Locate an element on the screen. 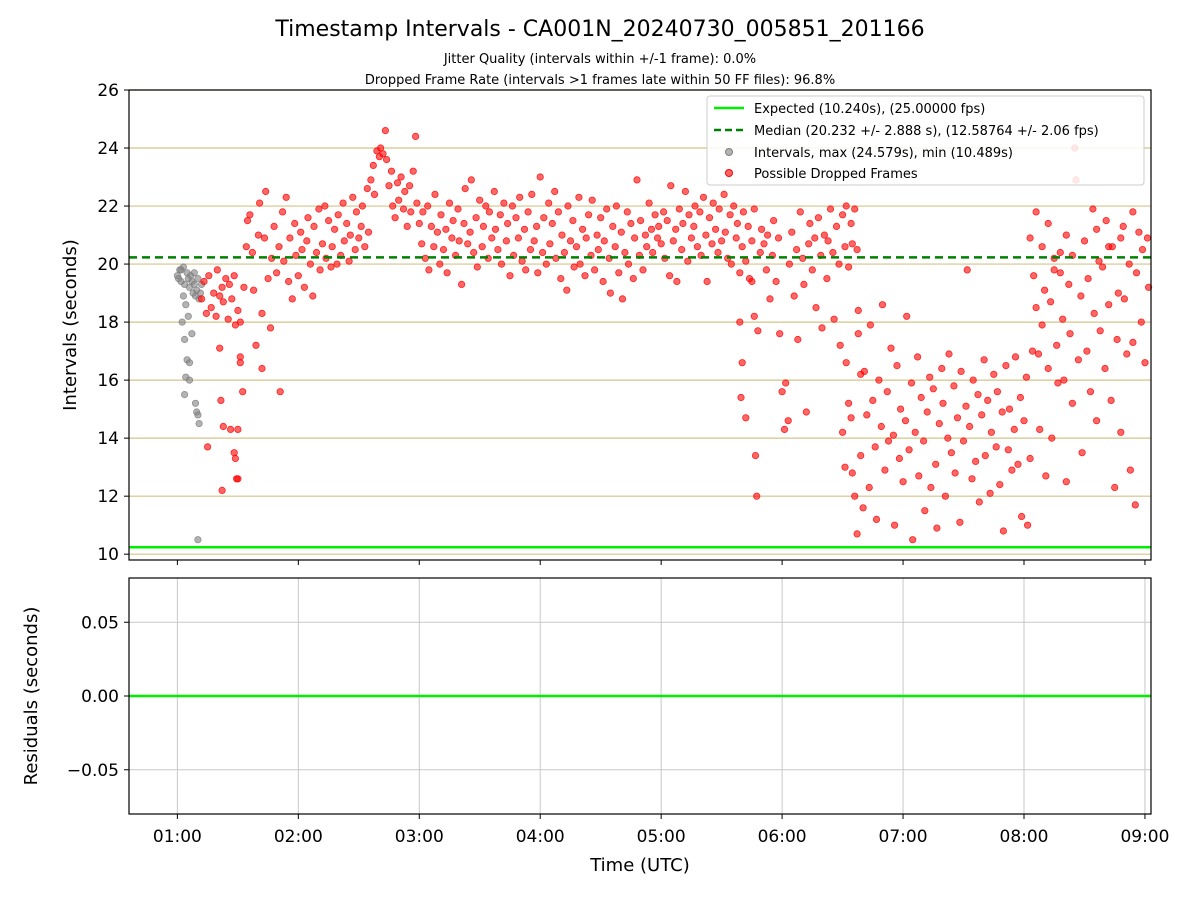  intervals-y-tick-label: 22 is located at coordinates (108, 207).